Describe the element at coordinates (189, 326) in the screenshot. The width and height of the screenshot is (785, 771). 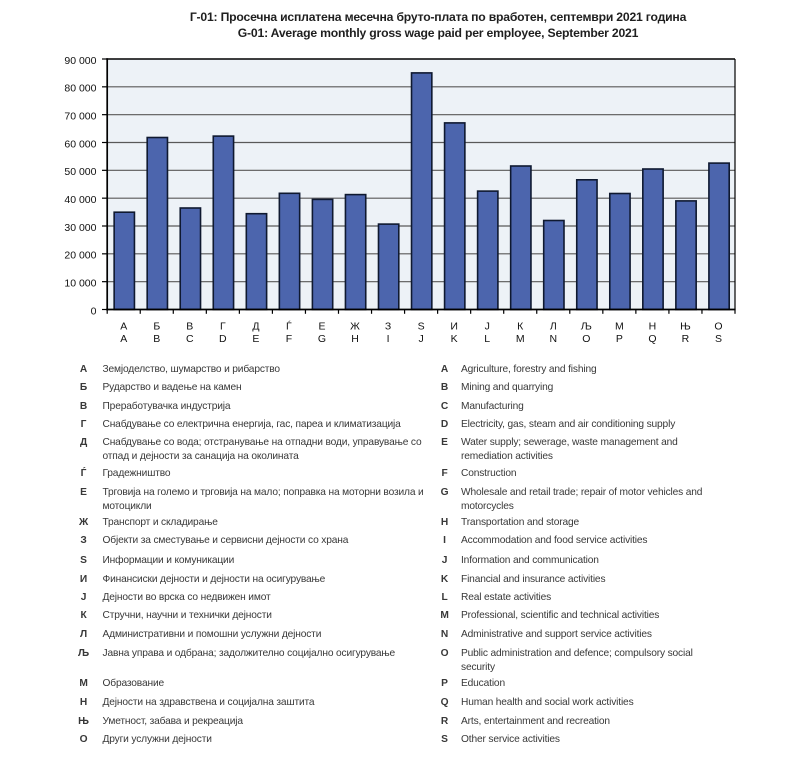
I see `svg-text: В` at that location.